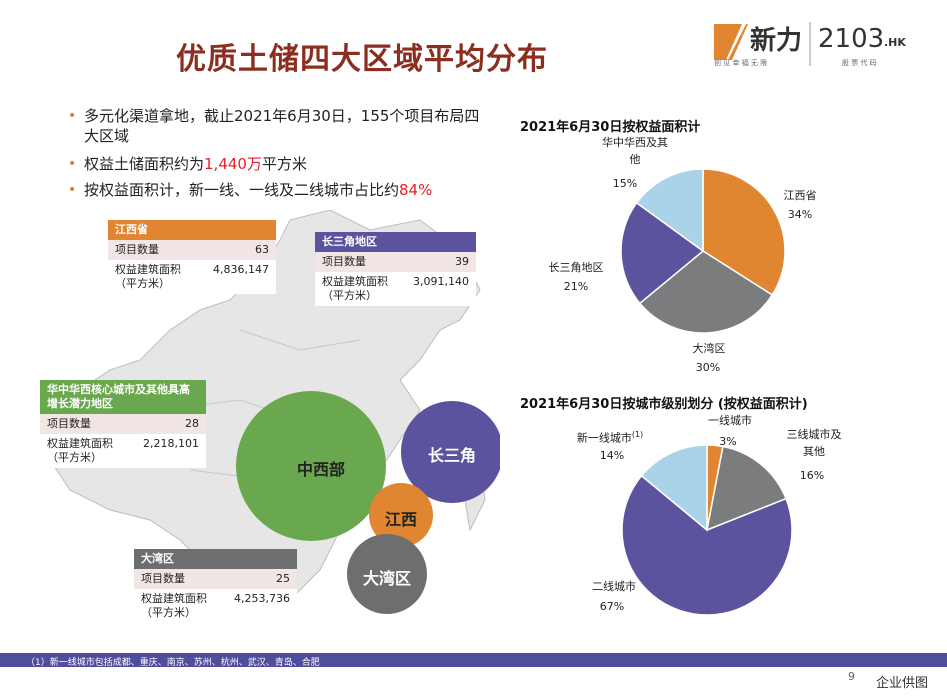  I want to click on bubble-yangtze, so click(450, 452).